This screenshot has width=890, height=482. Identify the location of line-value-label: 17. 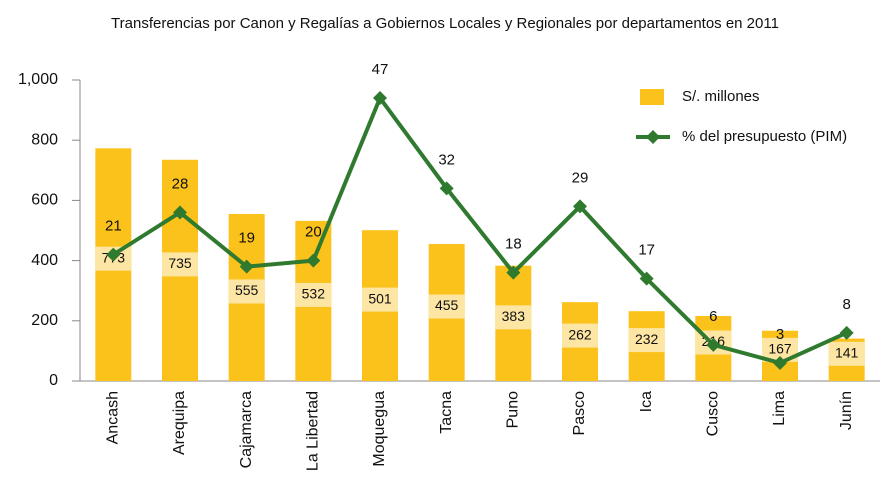
(646, 250).